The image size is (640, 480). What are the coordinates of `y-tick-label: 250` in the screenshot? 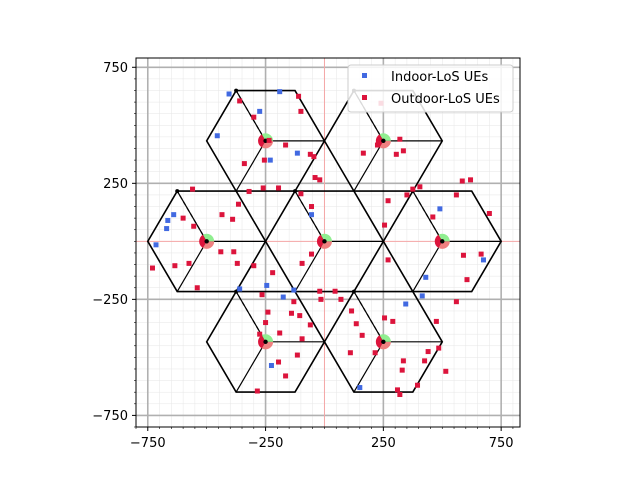 It's located at (115, 184).